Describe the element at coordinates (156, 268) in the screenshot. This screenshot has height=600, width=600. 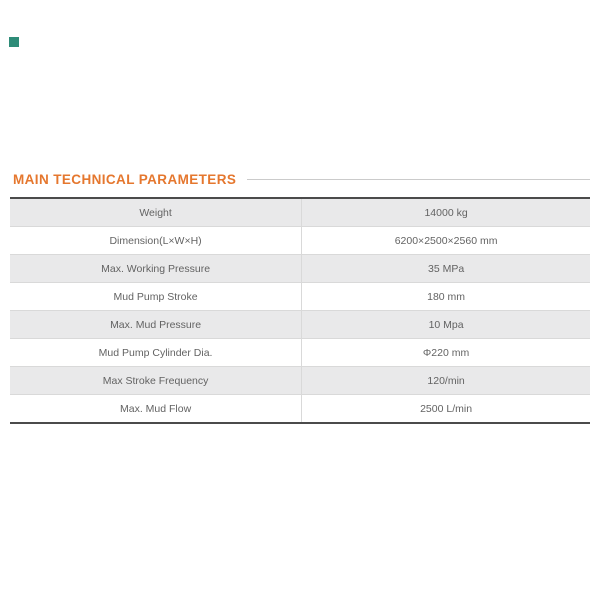
I see `parameter-name-cell: Max. Working Pressure` at that location.